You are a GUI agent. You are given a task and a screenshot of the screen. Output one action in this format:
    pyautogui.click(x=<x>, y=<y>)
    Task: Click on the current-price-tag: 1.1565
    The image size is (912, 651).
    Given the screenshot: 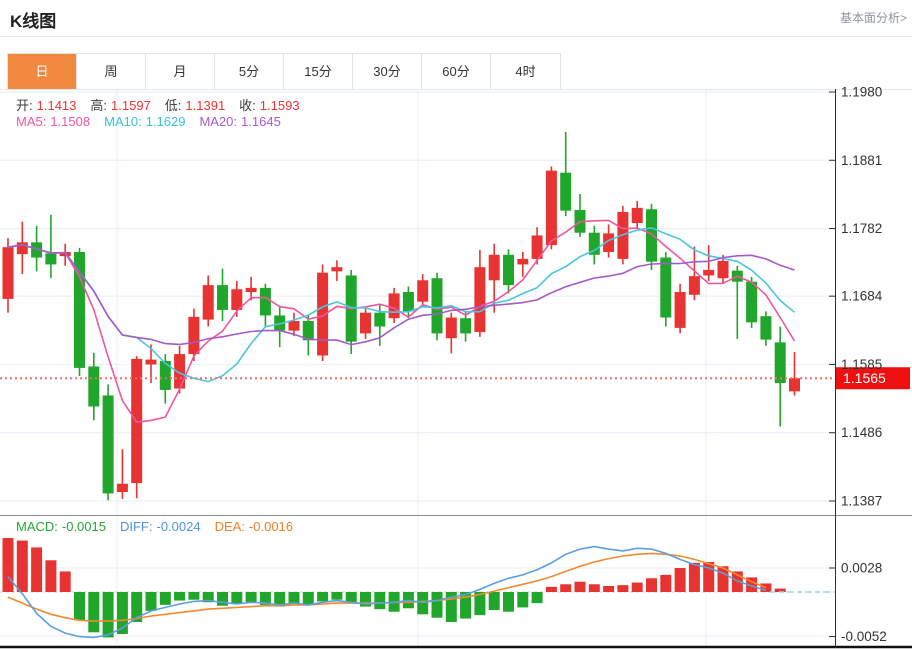 What is the action you would take?
    pyautogui.click(x=873, y=378)
    